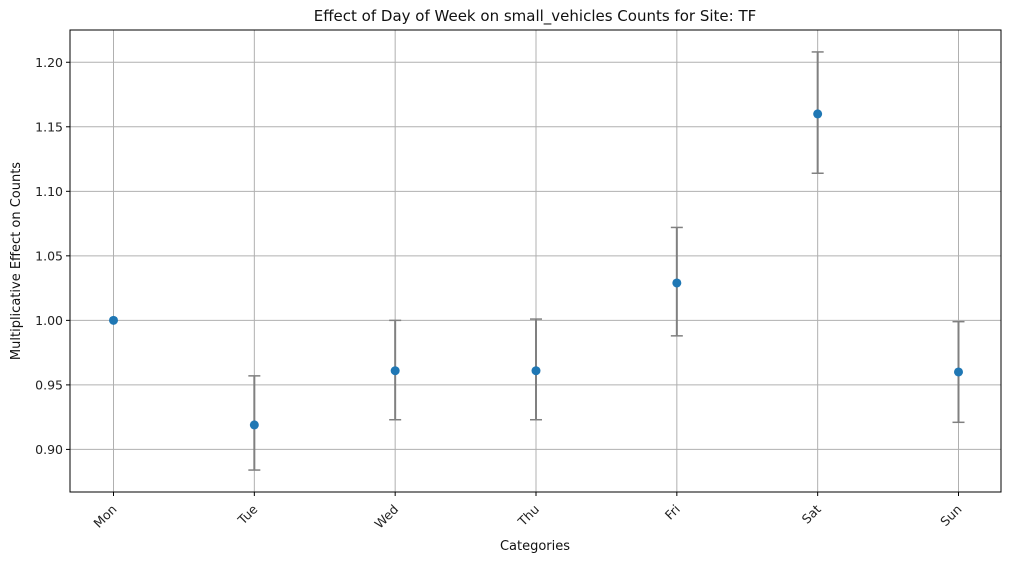 This screenshot has height=562, width=1010. I want to click on x-tick-label: Tue, so click(247, 514).